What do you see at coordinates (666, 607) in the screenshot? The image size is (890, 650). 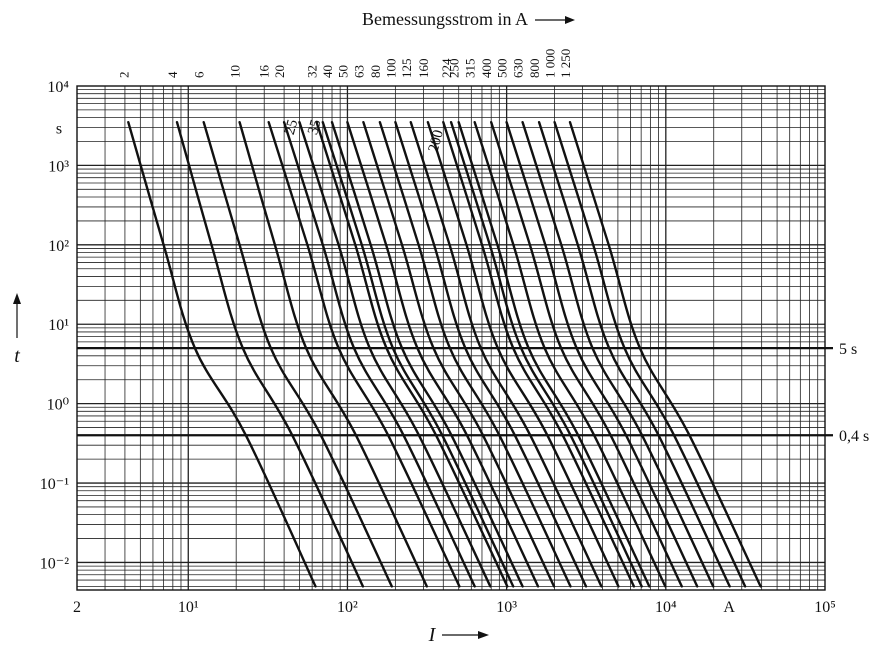 I see `x-tick-label: 10⁴` at bounding box center [666, 607].